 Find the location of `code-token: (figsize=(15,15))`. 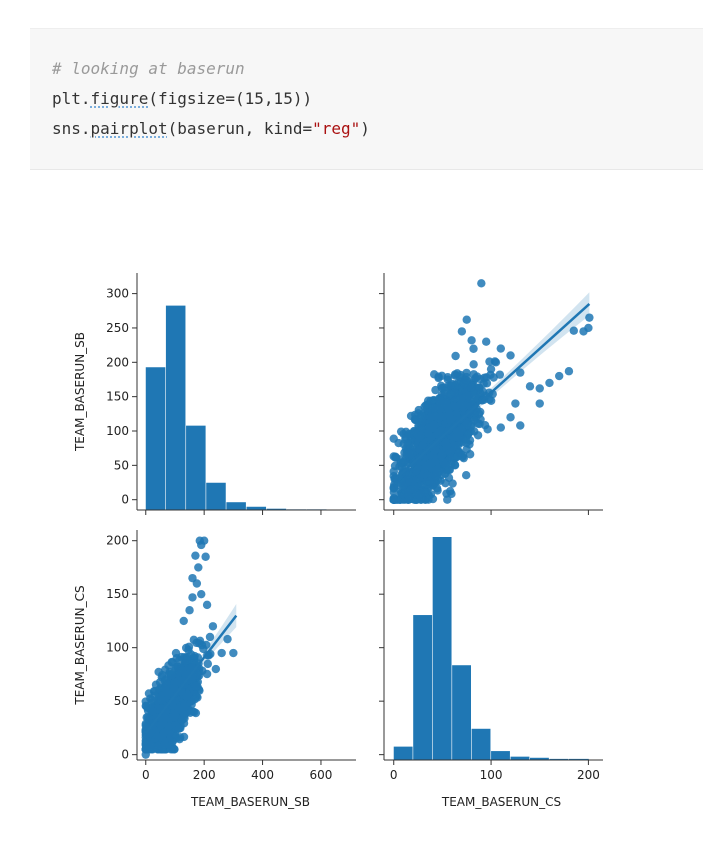

code-token: (figsize=(15,15)) is located at coordinates (230, 98).